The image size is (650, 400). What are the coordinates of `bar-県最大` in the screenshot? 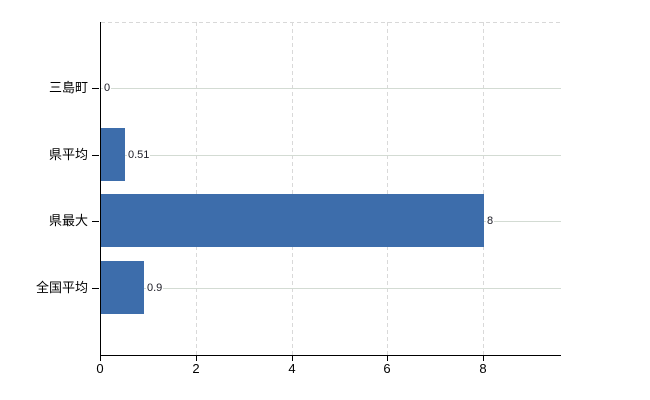 It's located at (292, 220).